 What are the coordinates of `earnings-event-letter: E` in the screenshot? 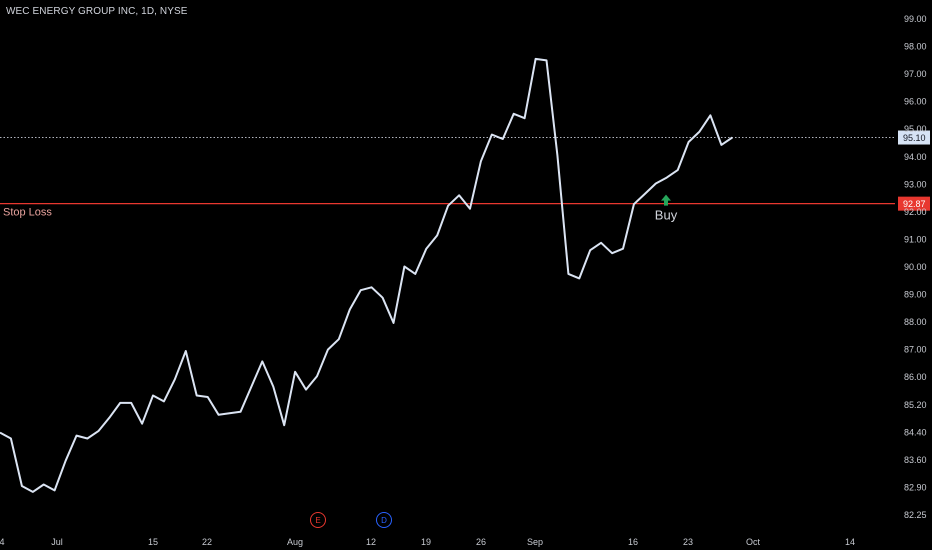 It's located at (317, 520).